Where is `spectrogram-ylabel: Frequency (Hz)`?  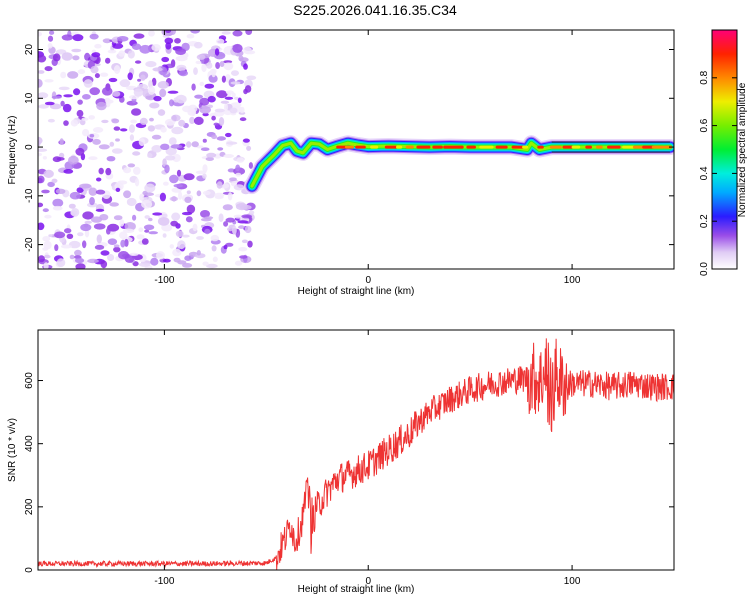
spectrogram-ylabel: Frequency (Hz) is located at coordinates (12, 150).